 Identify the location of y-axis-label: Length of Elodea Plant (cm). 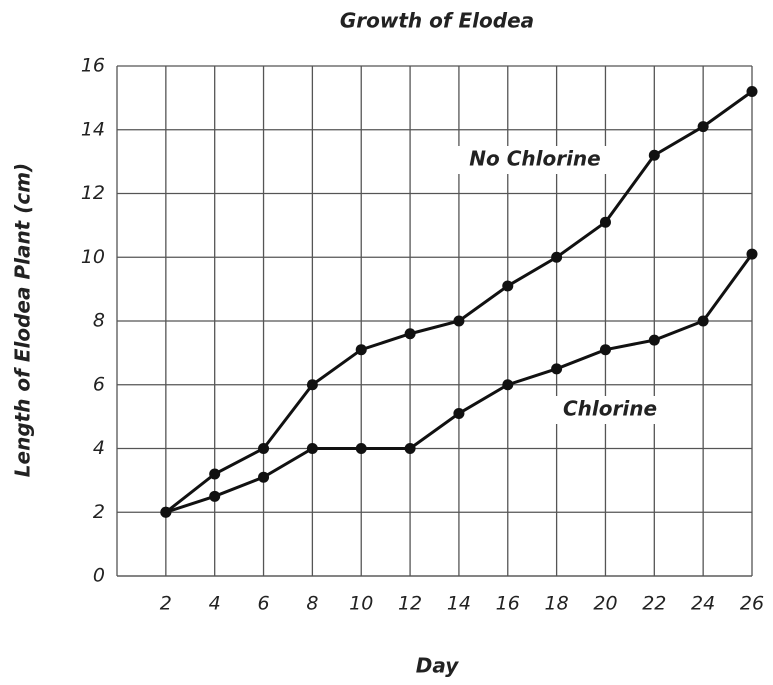
(23, 320).